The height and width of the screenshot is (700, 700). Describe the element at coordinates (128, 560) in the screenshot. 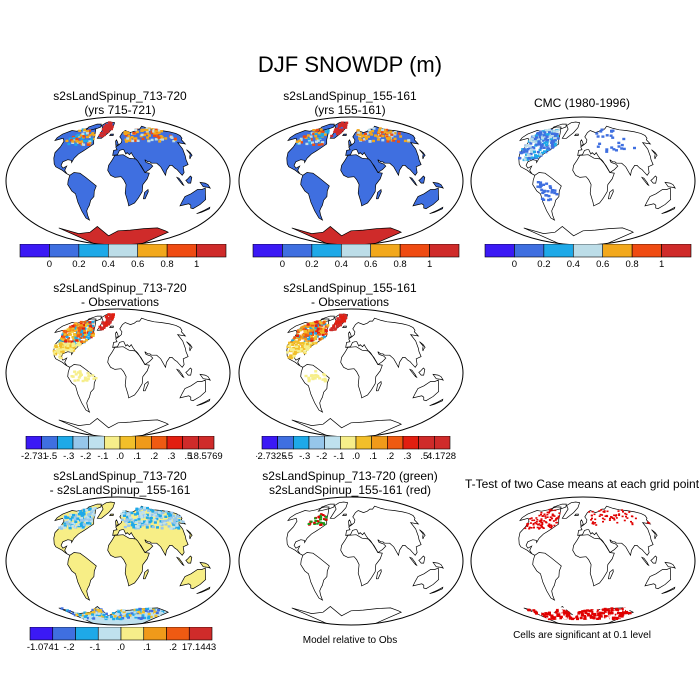

I see `landmass-africa` at that location.